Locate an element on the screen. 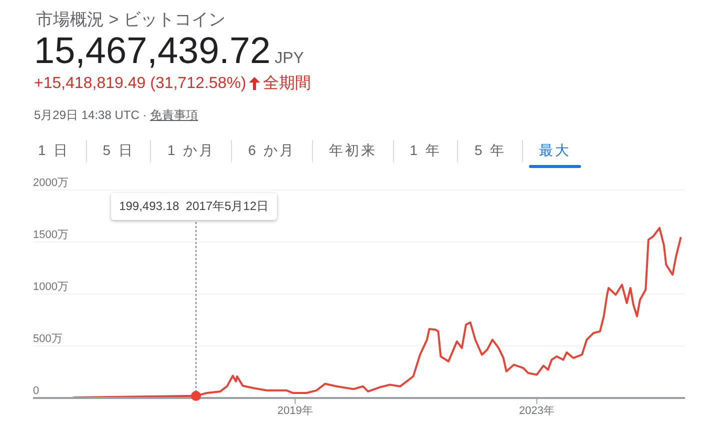 This screenshot has width=727, height=424. text: 5 年 is located at coordinates (490, 151).